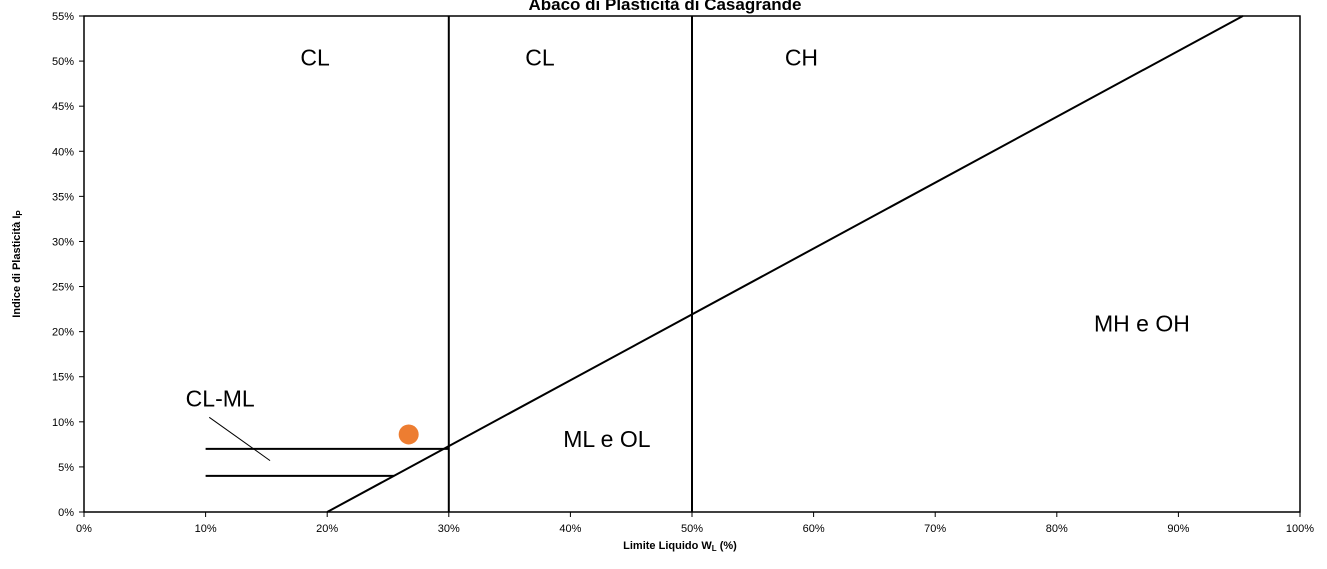 This screenshot has width=1327, height=569. What do you see at coordinates (1057, 529) in the screenshot?
I see `x-tick-label: 80%` at bounding box center [1057, 529].